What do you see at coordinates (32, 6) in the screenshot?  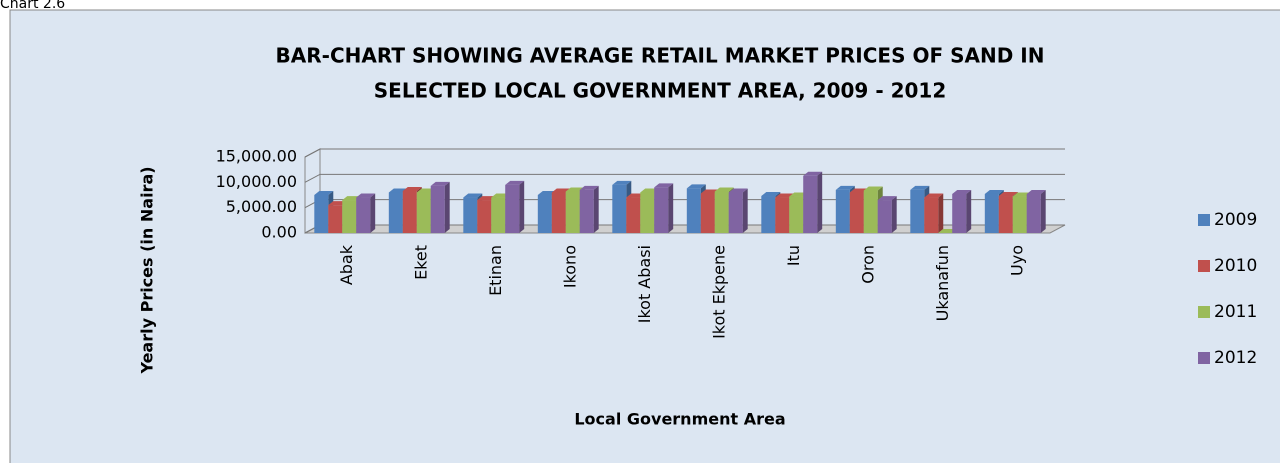 I see `caption: Chart 2.6` at bounding box center [32, 6].